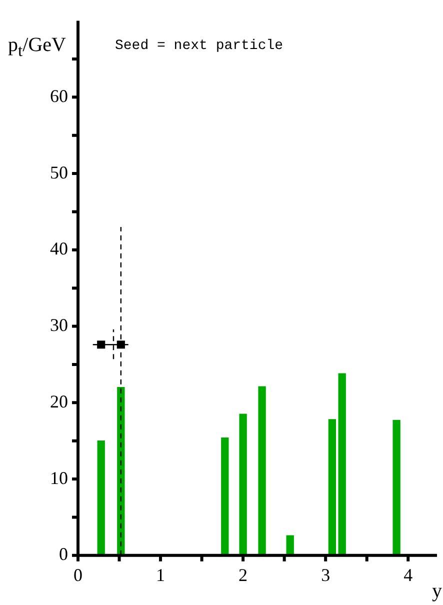 The height and width of the screenshot is (605, 443). Describe the element at coordinates (63, 554) in the screenshot. I see `y-tick-label: 0` at that location.